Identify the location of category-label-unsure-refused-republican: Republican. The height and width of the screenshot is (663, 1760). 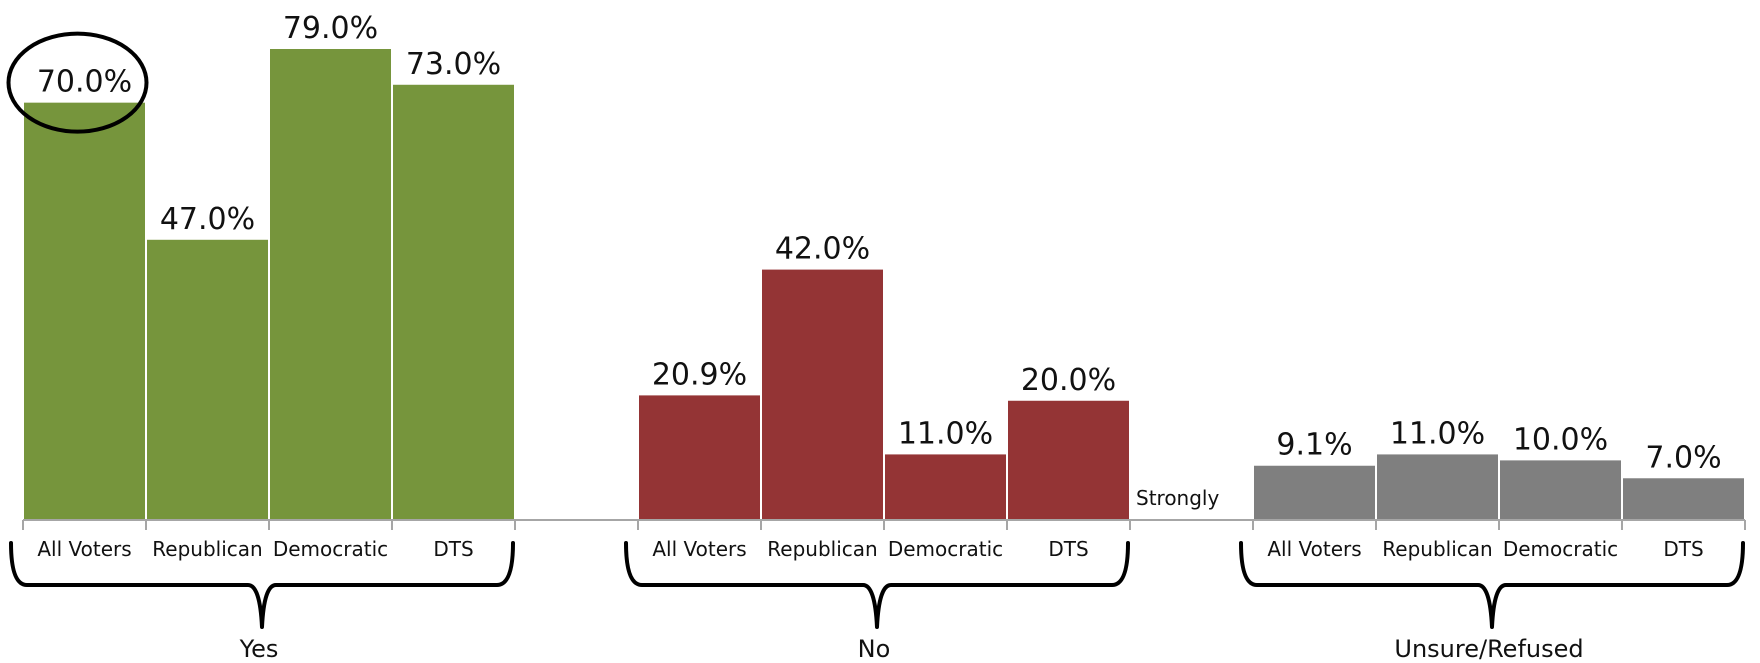
(1437, 549).